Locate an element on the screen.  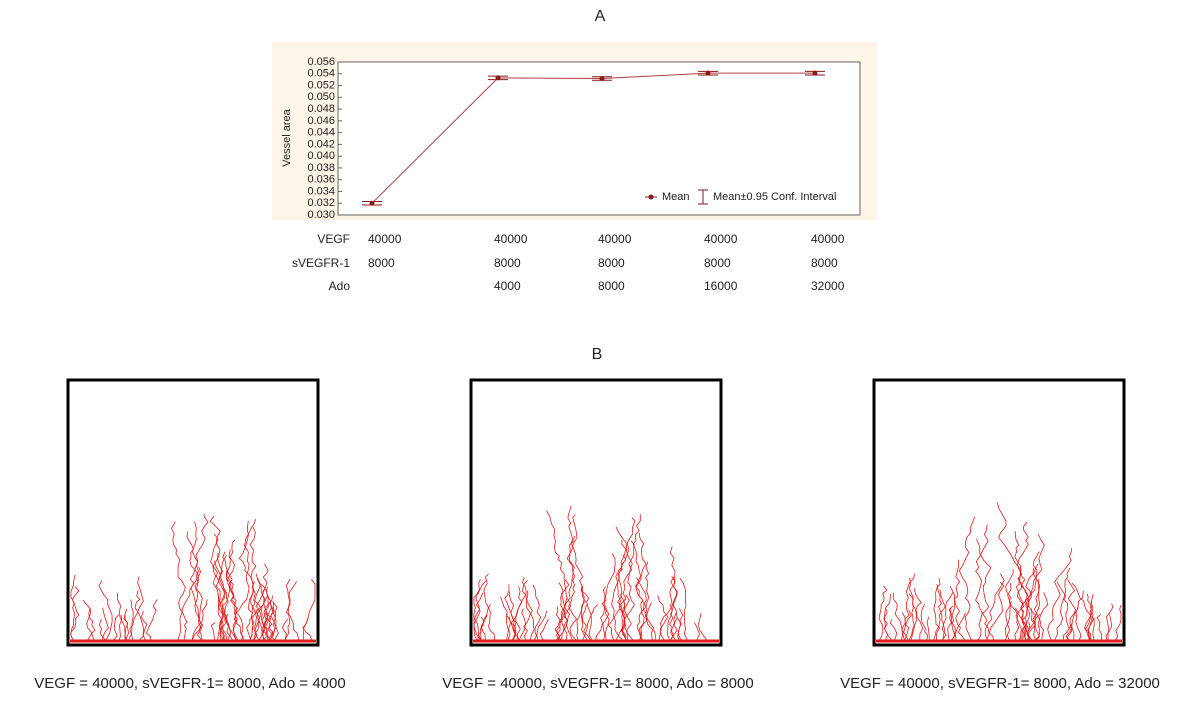
row-label: VEGF is located at coordinates (333, 239).